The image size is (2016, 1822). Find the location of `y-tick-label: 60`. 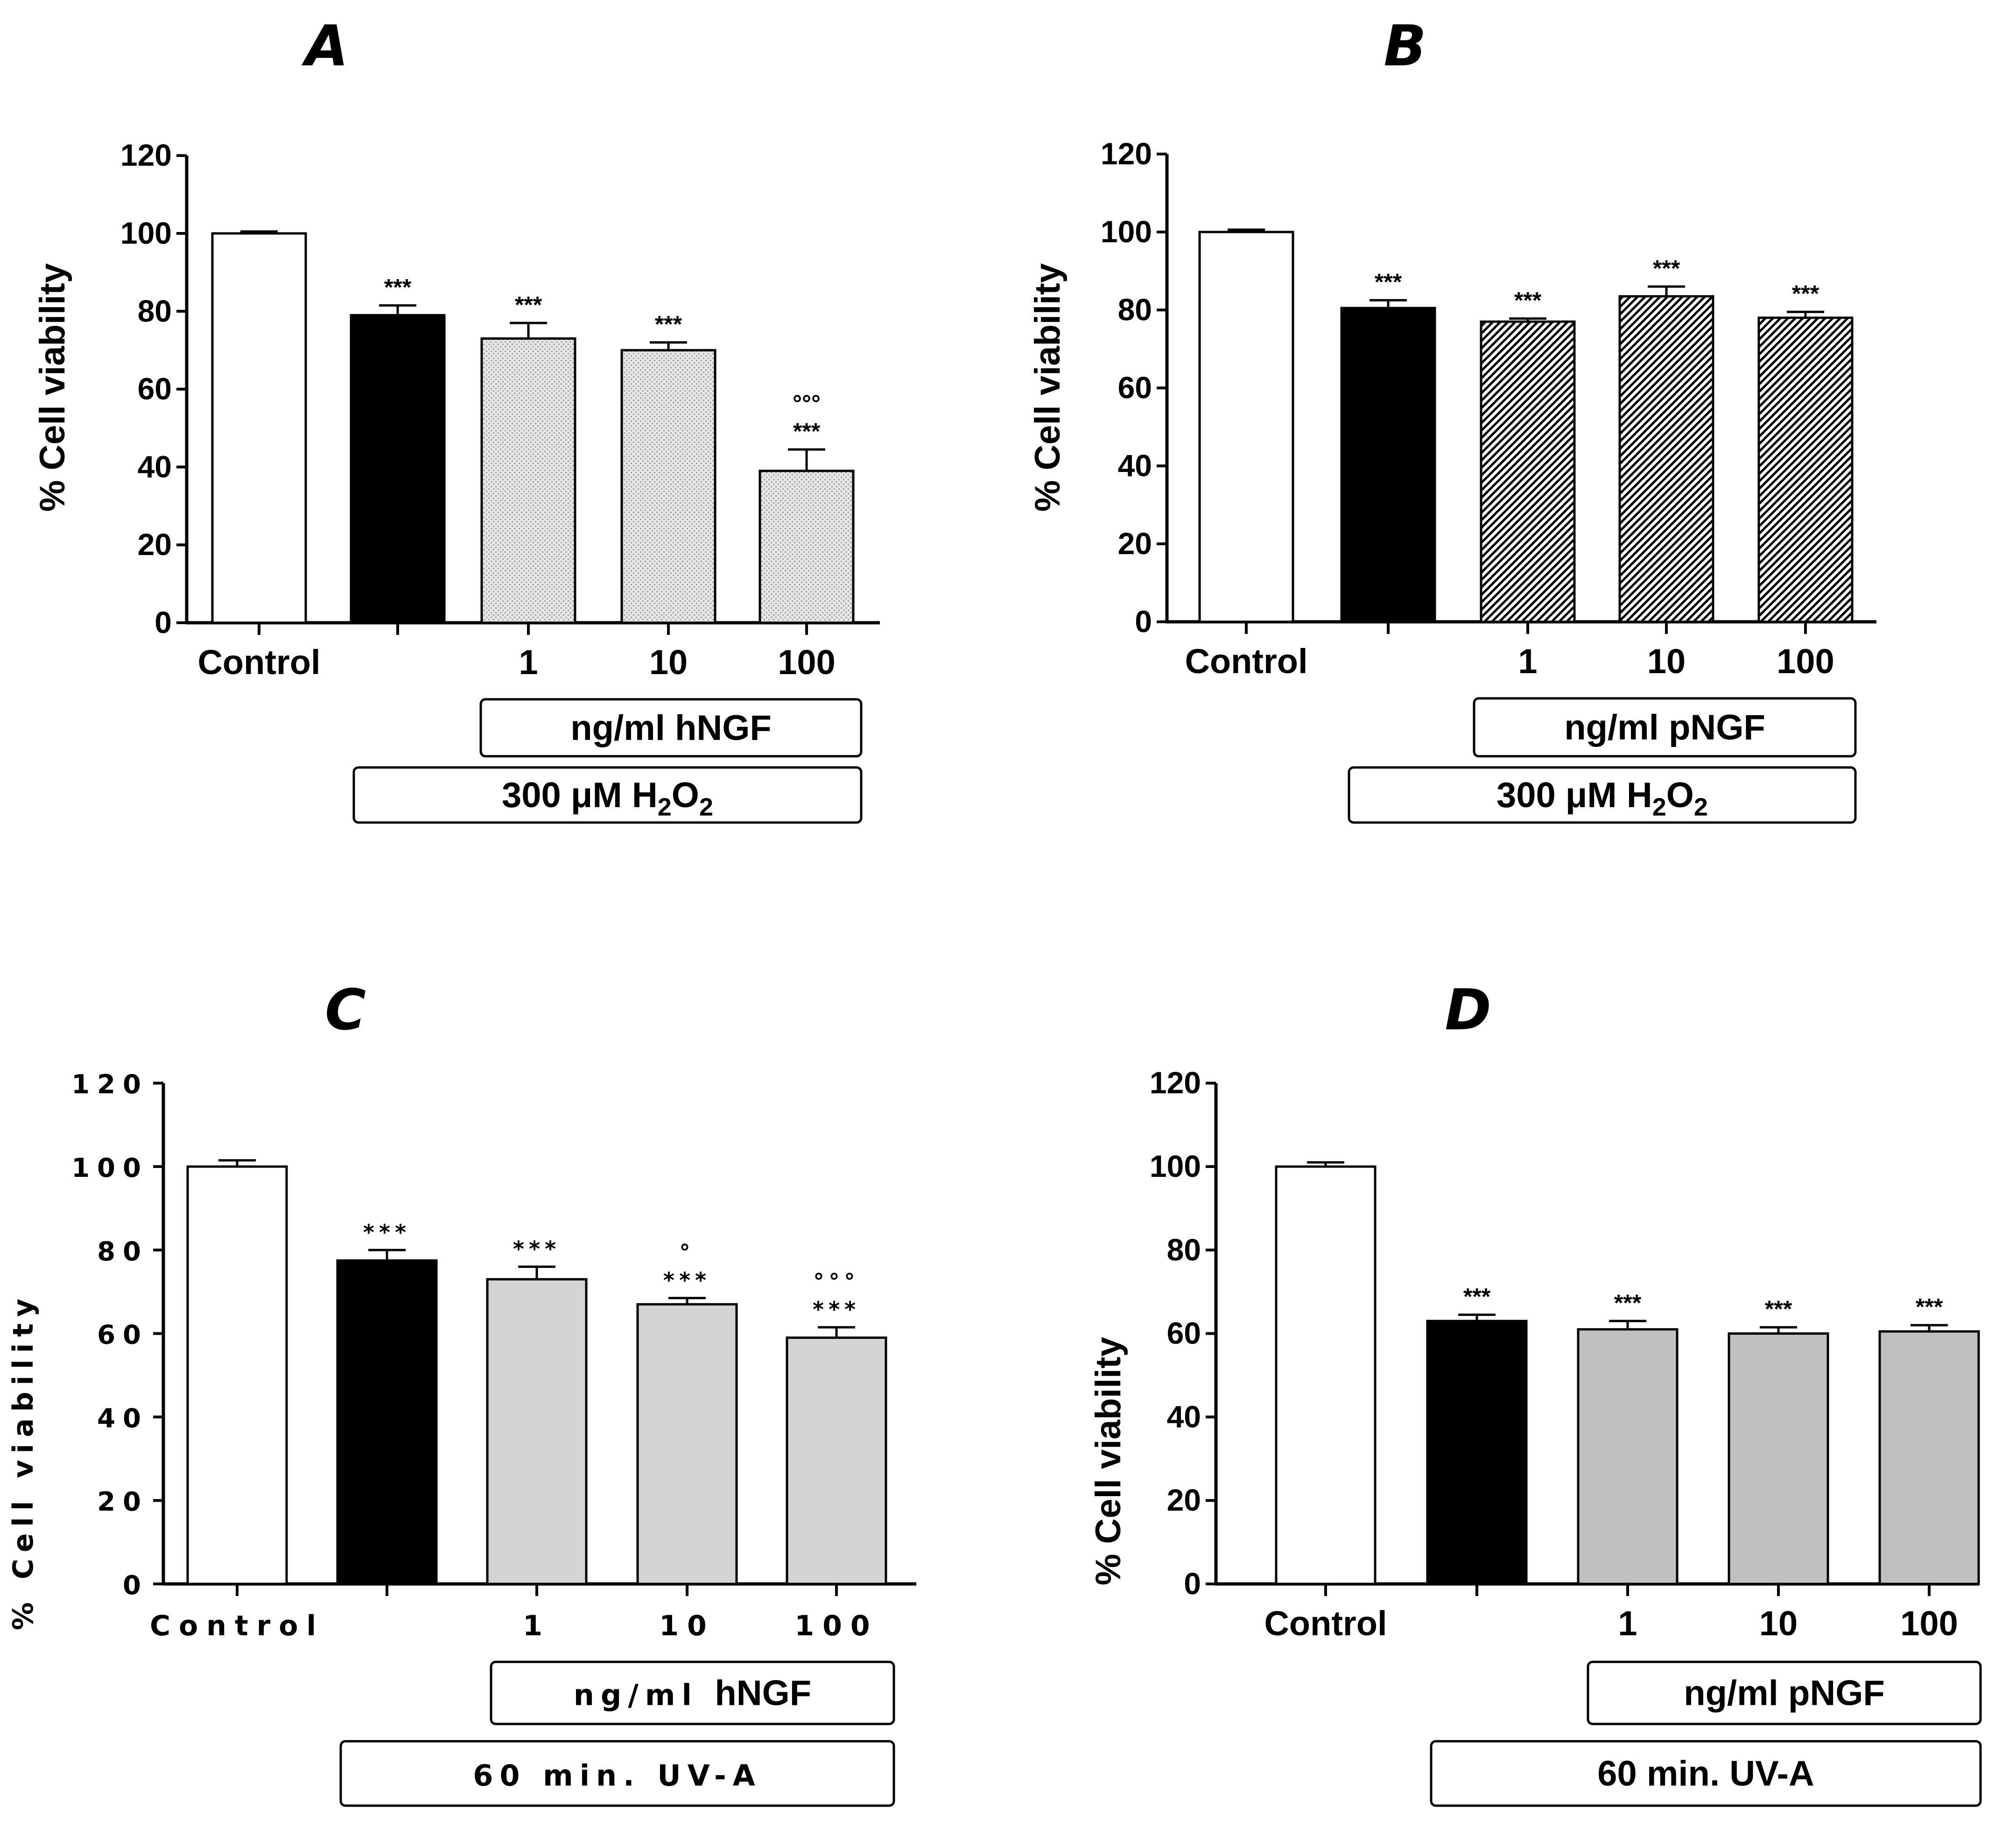

y-tick-label: 60 is located at coordinates (123, 1335).